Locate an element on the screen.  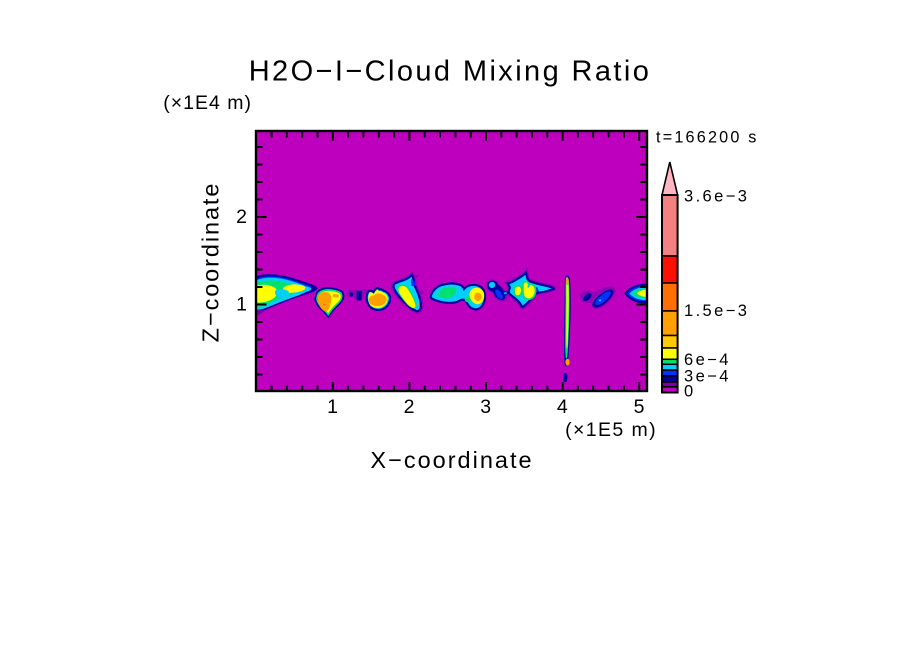
svg-text: Z−coordinate is located at coordinates (211, 262).